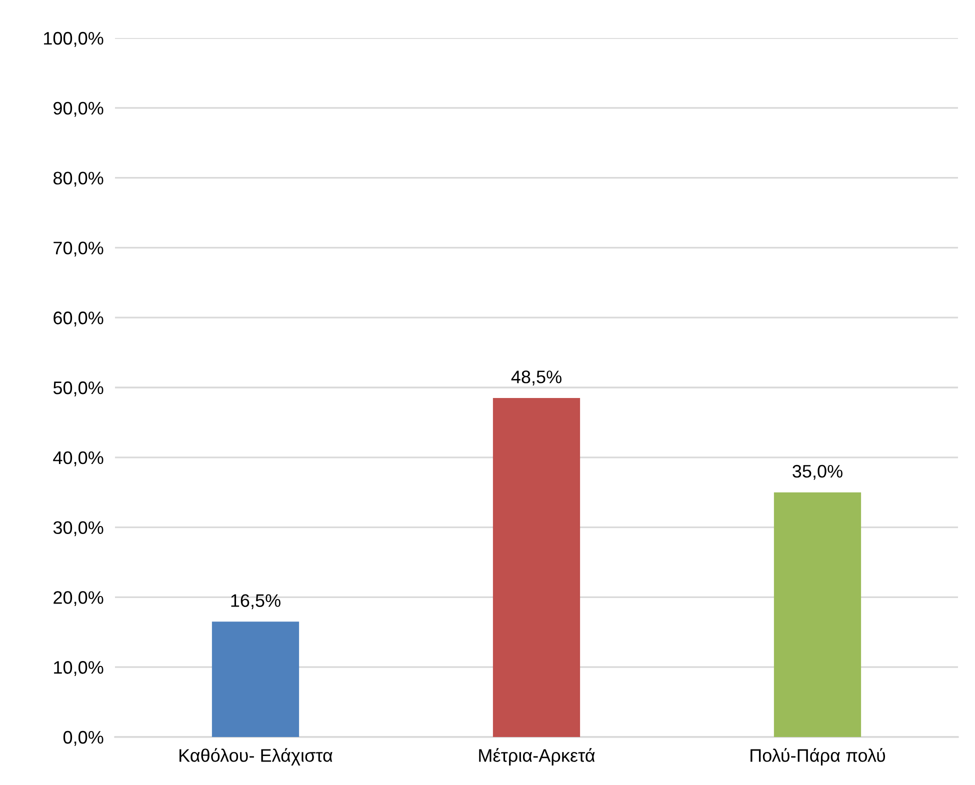  Describe the element at coordinates (536, 378) in the screenshot. I see `data-label: 48,5%` at that location.